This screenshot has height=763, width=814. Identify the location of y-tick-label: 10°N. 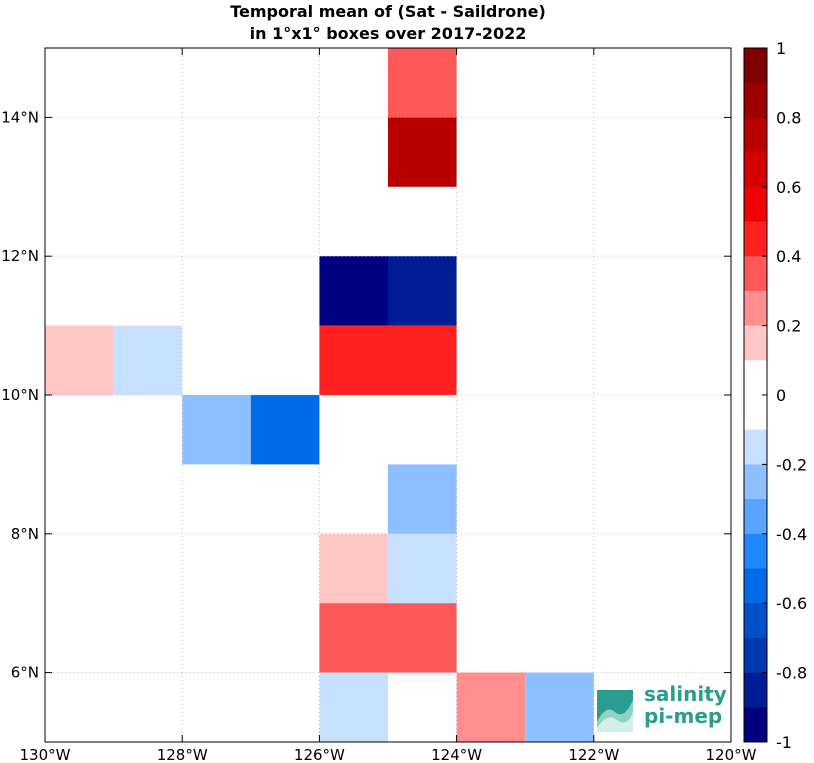
(20, 395).